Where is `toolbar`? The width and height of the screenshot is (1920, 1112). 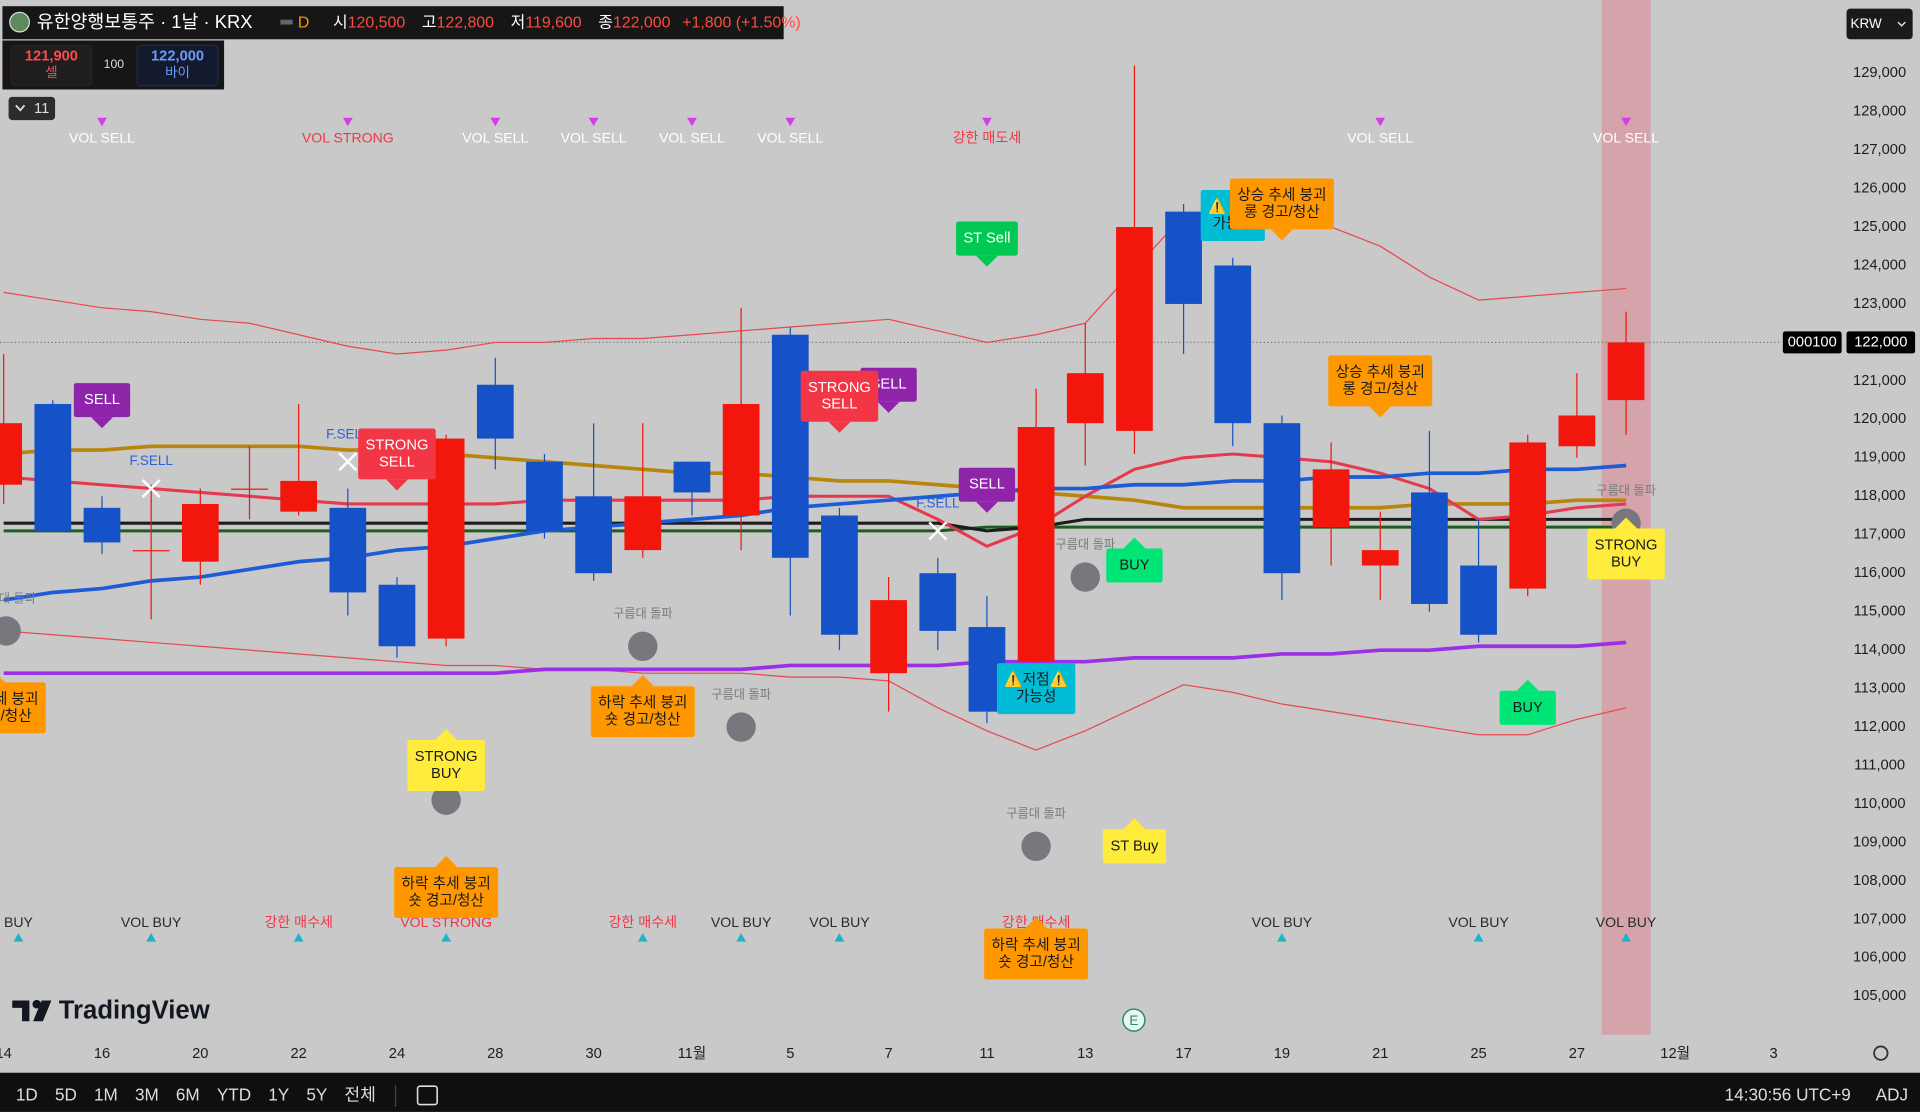 toolbar is located at coordinates (960, 1092).